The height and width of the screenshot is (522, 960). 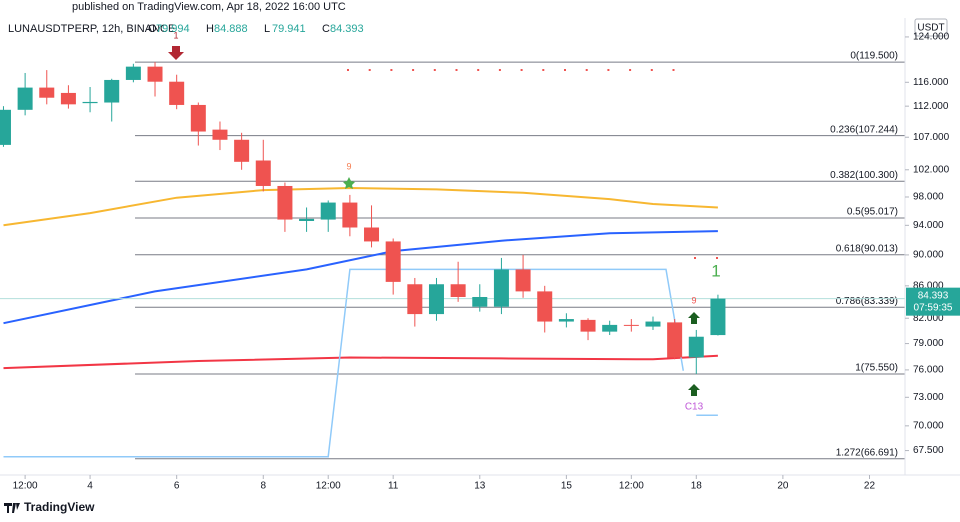 I want to click on setup-star, so click(x=349, y=183).